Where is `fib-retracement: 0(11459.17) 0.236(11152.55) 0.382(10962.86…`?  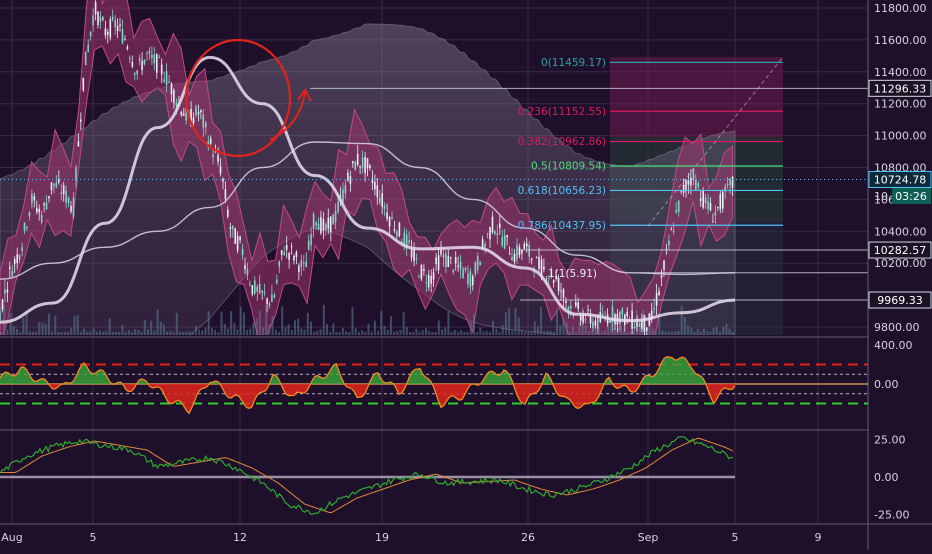 fib-retracement: 0(11459.17) 0.236(11152.55) 0.382(10962.86… is located at coordinates (650, 168).